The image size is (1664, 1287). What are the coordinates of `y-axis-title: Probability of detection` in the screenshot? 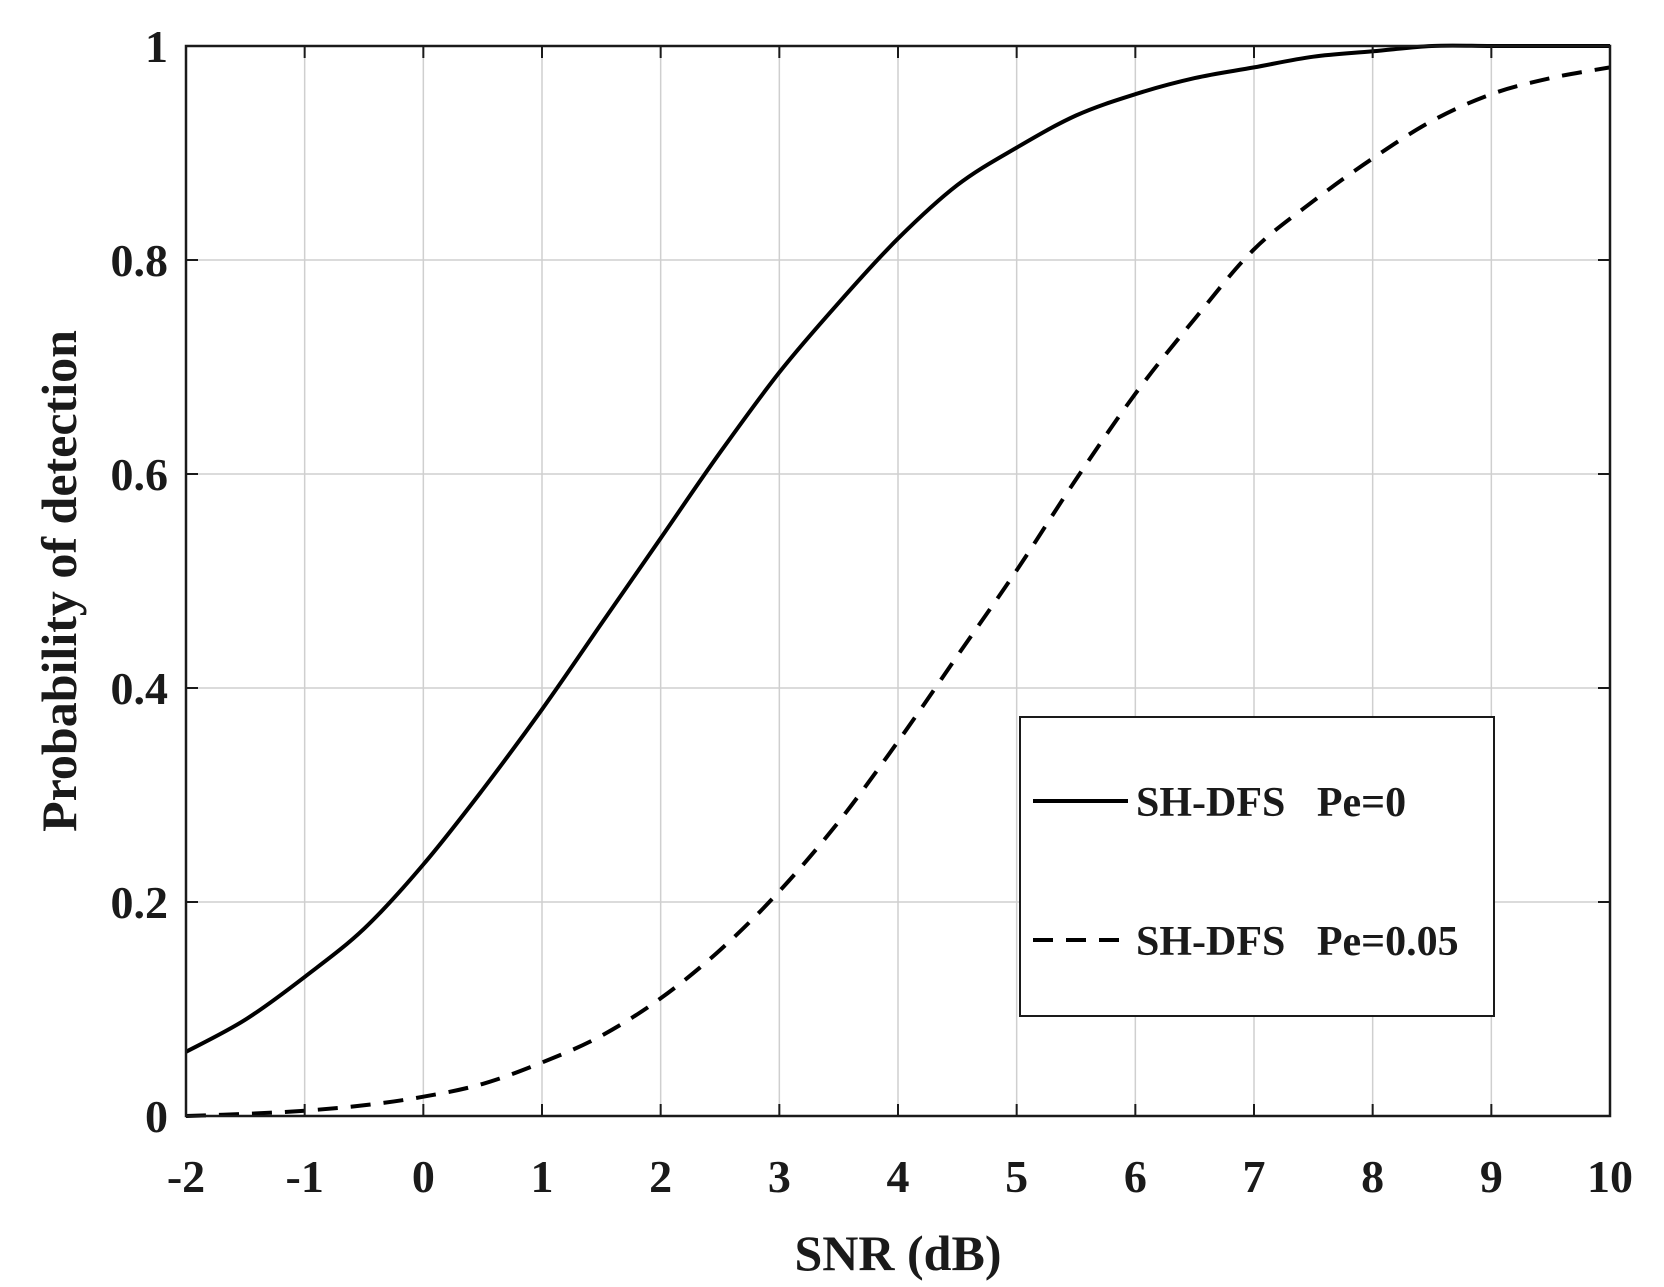 It's located at (59, 581).